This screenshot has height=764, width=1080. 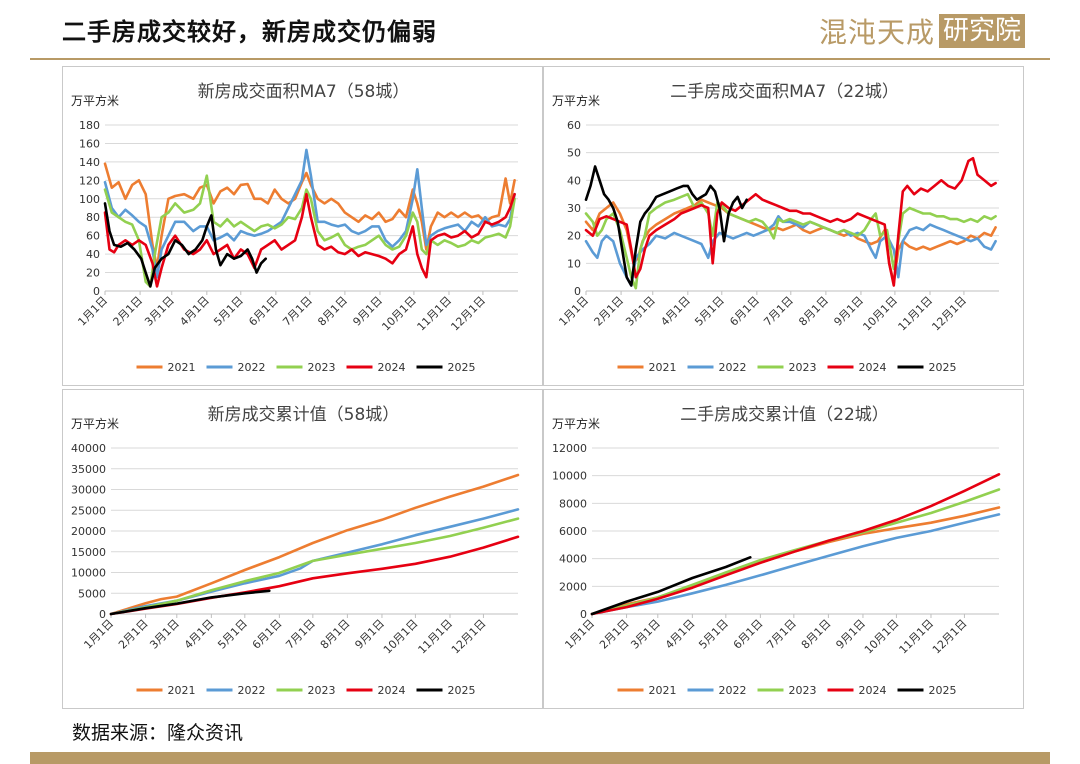 What do you see at coordinates (88, 469) in the screenshot?
I see `y-tick-label: 35000` at bounding box center [88, 469].